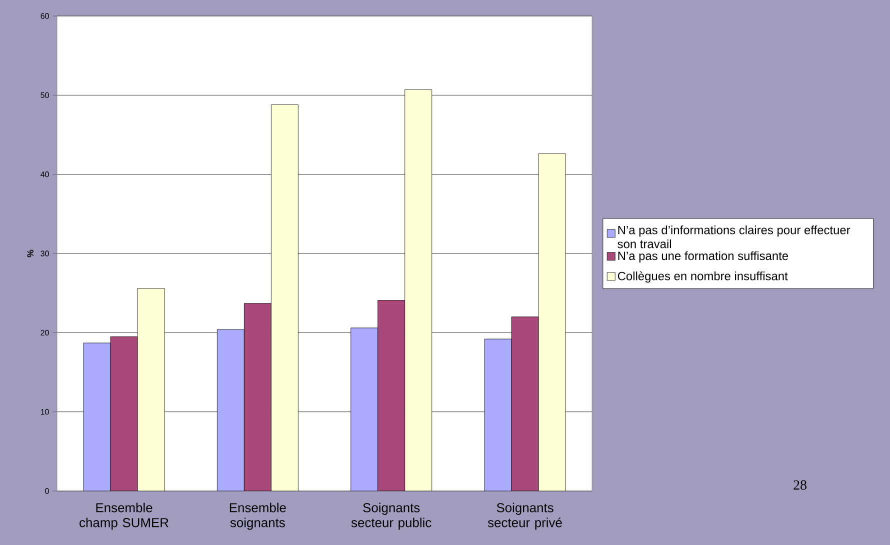 The image size is (890, 545). Describe the element at coordinates (124, 516) in the screenshot. I see `x-tick-label: Ensemble champ SUMER` at that location.